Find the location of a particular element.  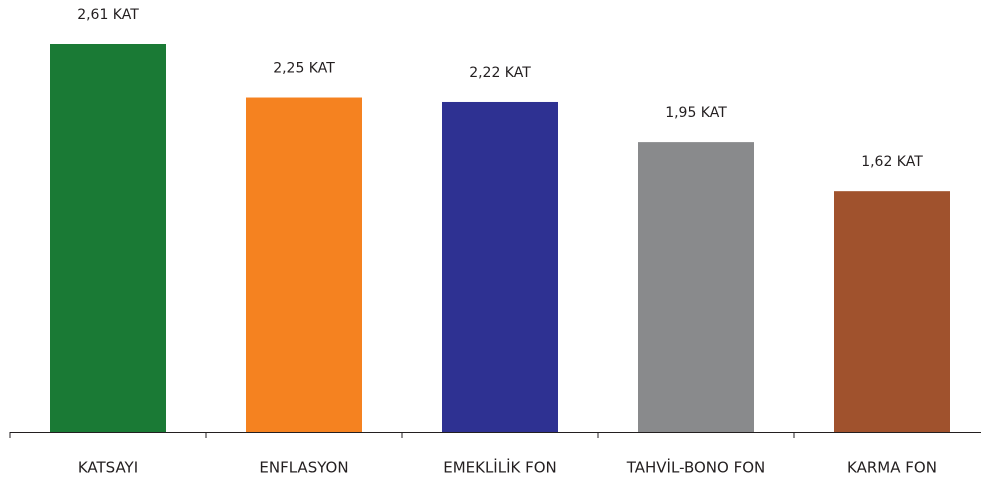

value-label: 1,62 KAT is located at coordinates (892, 162).